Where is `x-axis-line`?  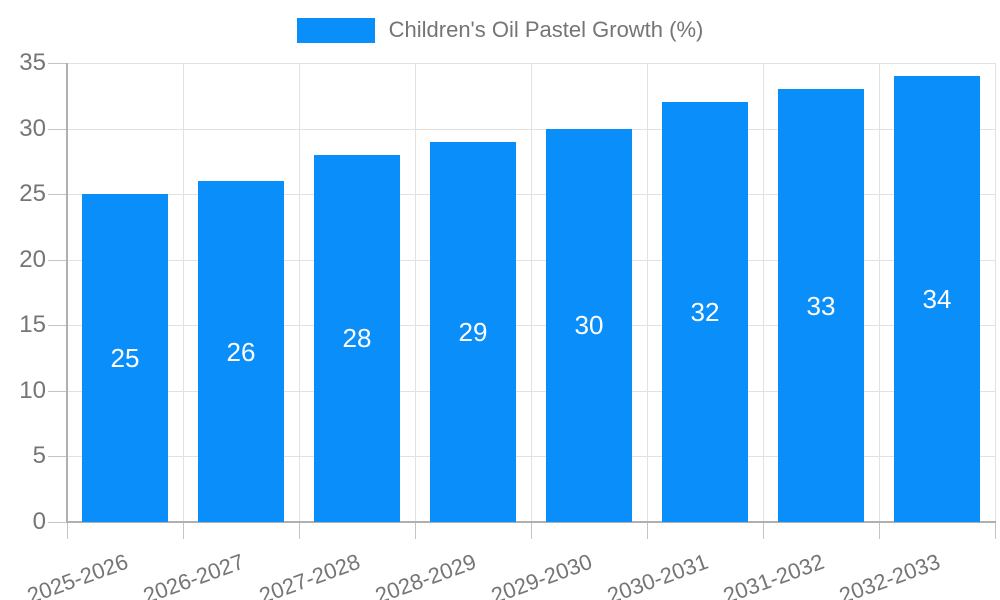
x-axis-line is located at coordinates (531, 522).